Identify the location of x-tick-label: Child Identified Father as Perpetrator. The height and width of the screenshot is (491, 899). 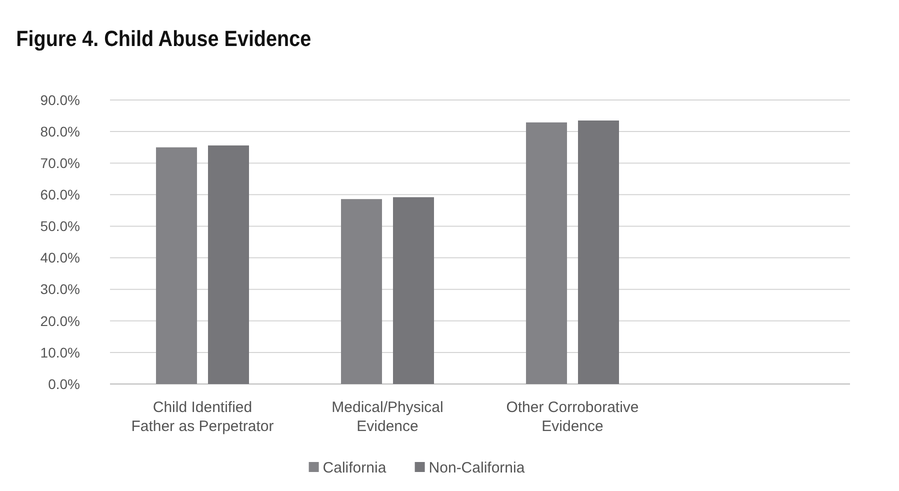
(202, 417).